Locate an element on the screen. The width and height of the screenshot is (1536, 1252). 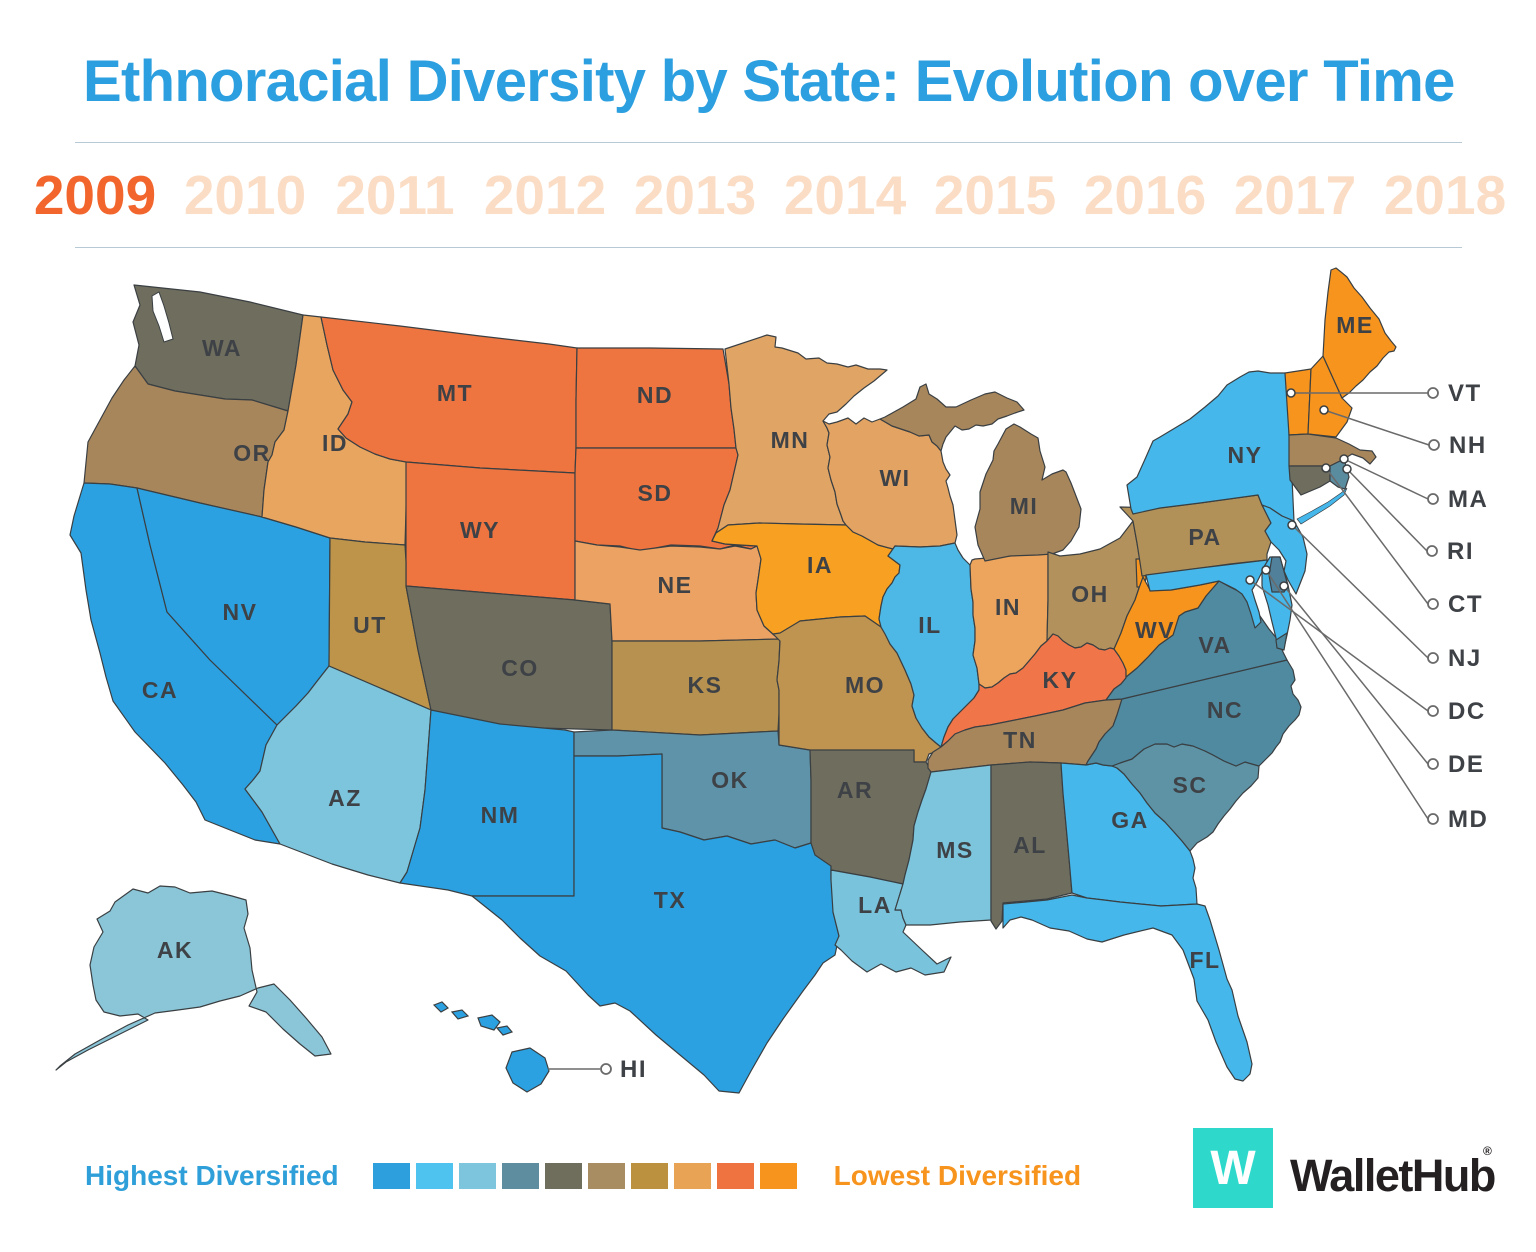
svg-text: MO is located at coordinates (865, 685).